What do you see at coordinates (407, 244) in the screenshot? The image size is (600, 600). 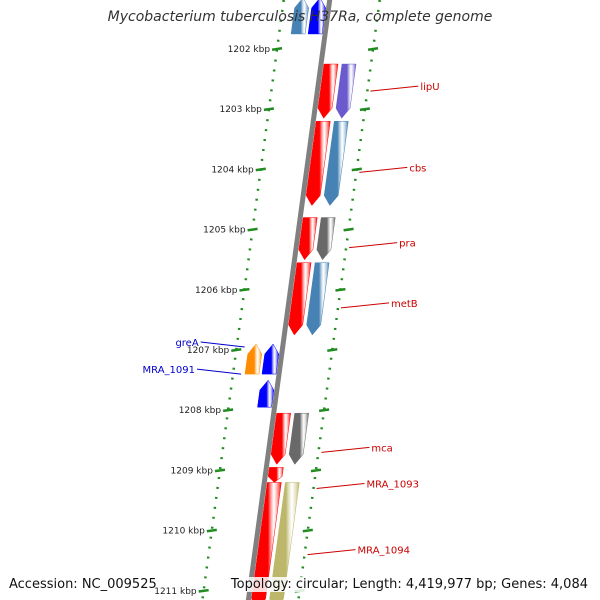 I see `gene-label: pra` at bounding box center [407, 244].